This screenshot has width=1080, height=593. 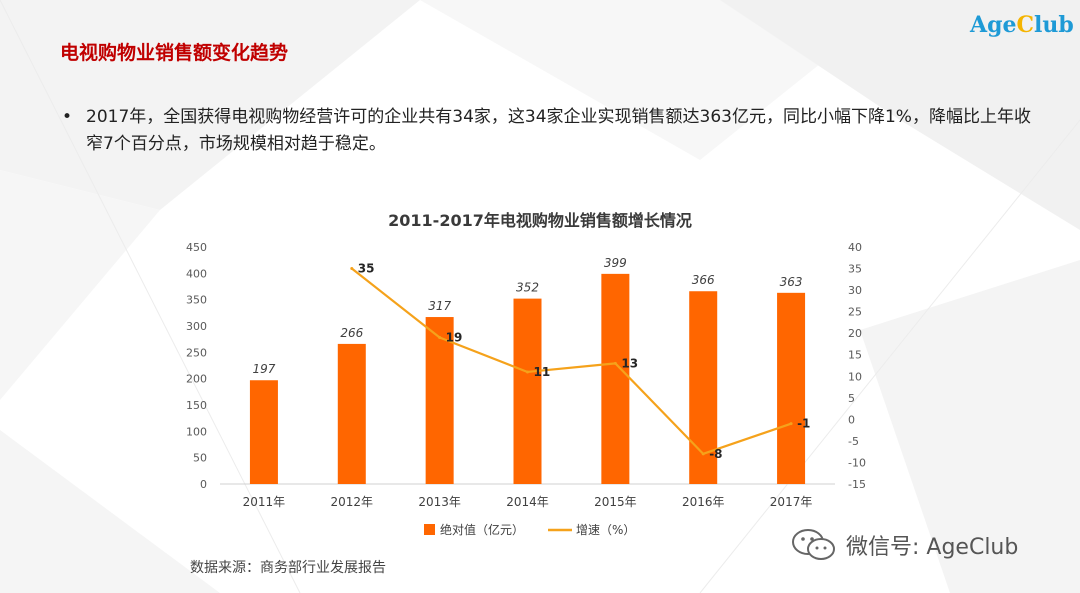 What do you see at coordinates (200, 458) in the screenshot?
I see `y-left-tick-label: 50` at bounding box center [200, 458].